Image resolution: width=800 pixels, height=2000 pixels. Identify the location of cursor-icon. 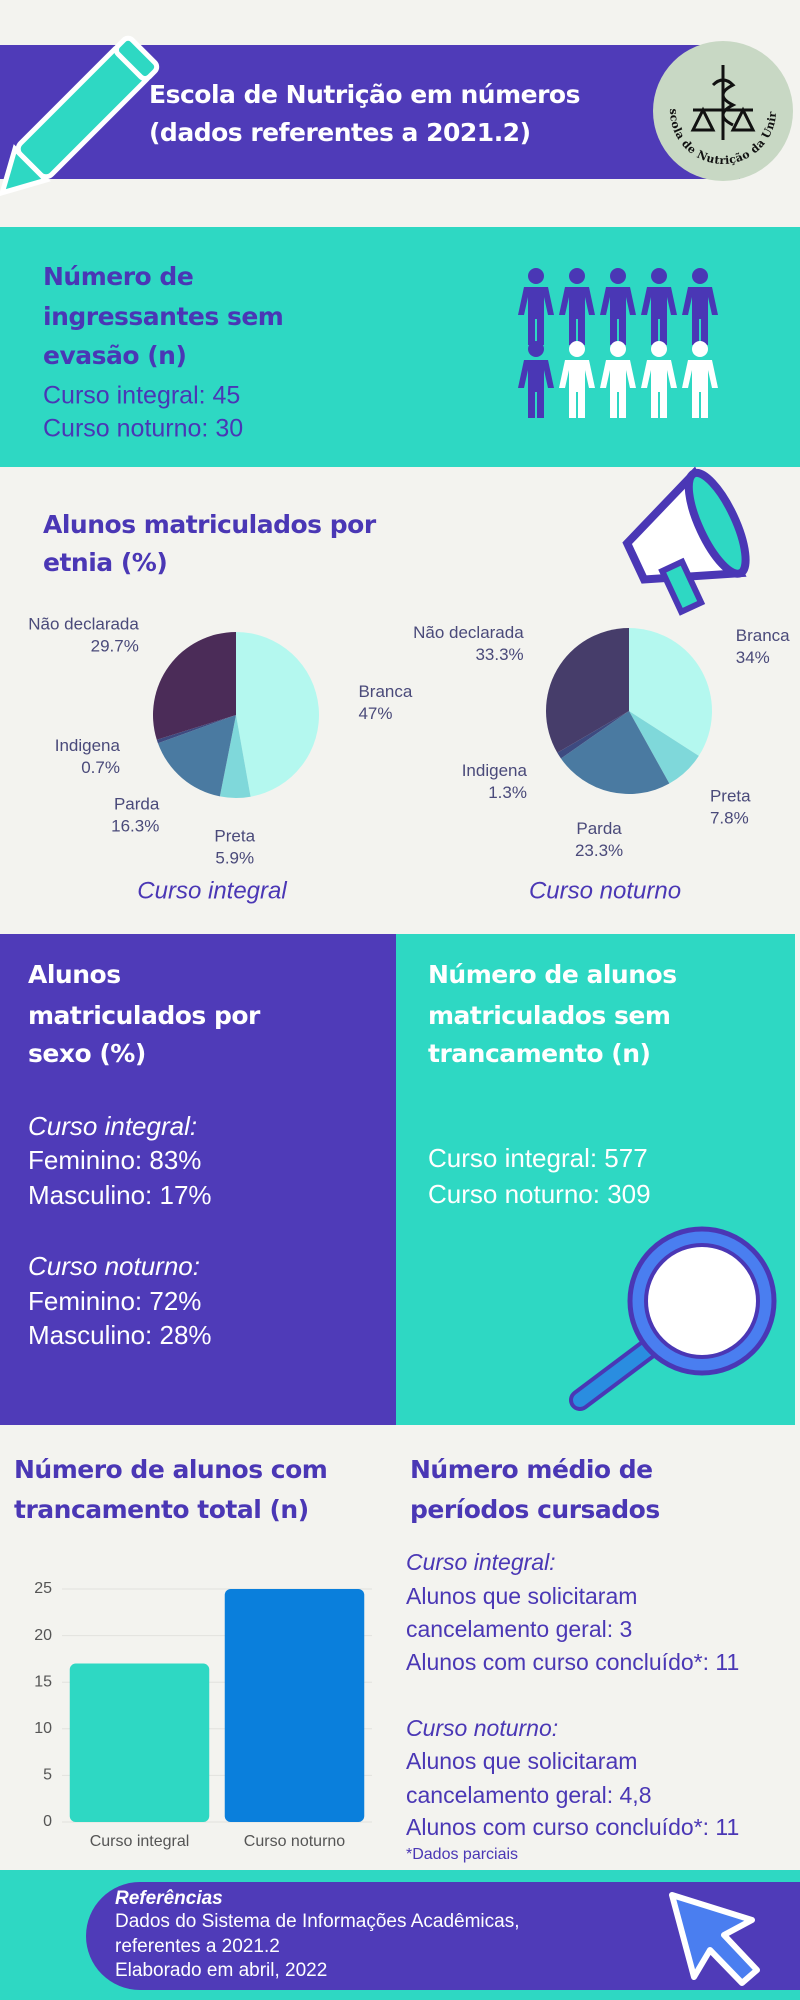
(714, 1939).